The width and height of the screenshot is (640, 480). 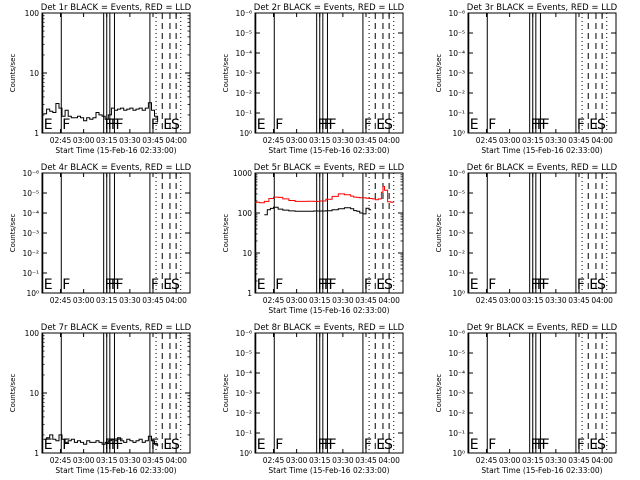 What do you see at coordinates (542, 8) in the screenshot?
I see `panel-title: Det 3r BLACK = Events, RED = LLD` at bounding box center [542, 8].